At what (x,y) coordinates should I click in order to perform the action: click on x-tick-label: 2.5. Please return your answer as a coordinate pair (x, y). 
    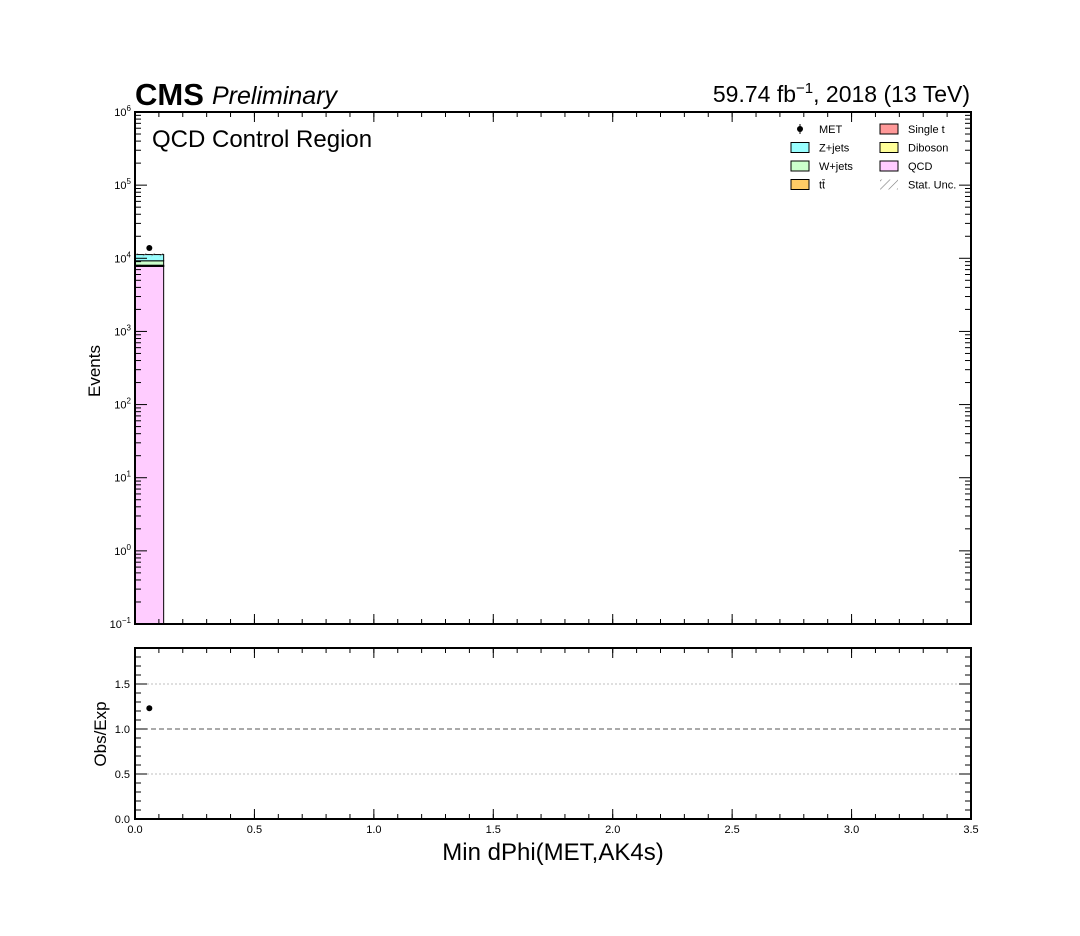
    Looking at the image, I should click on (731, 830).